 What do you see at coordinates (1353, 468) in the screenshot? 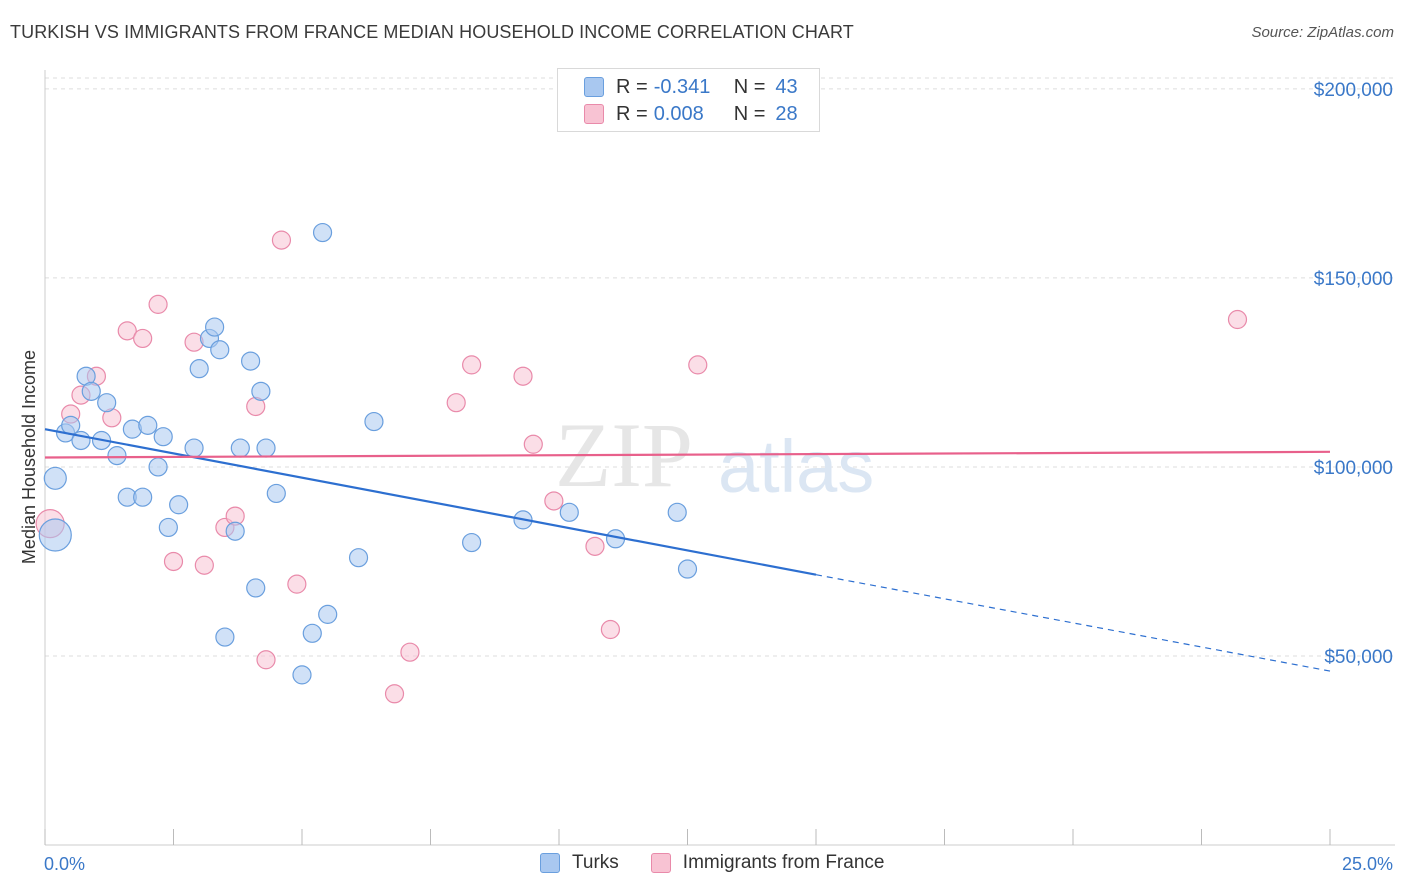
I see `y-tick-label: $100,000` at bounding box center [1353, 468].